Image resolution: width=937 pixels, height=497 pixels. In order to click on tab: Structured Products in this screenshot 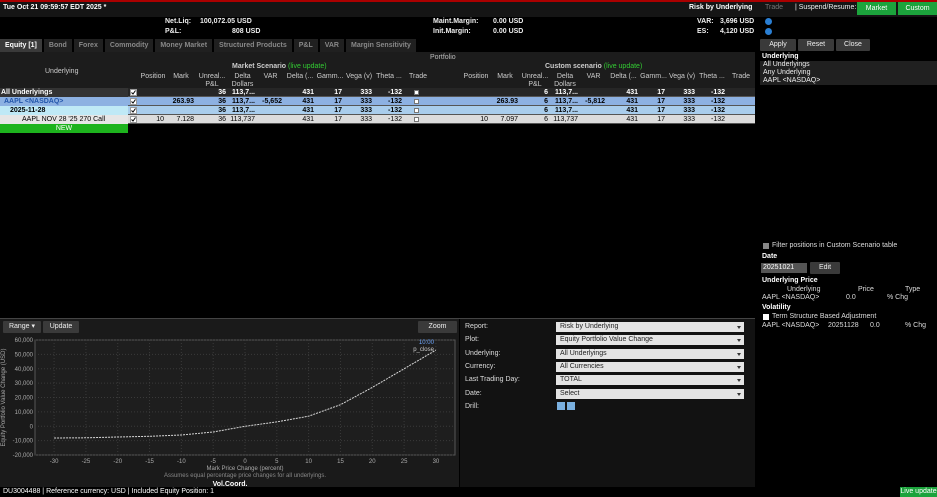, I will do `click(253, 45)`.